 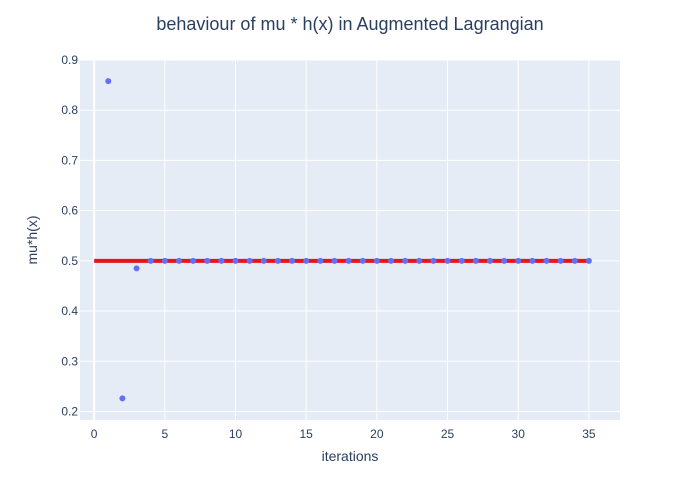 I want to click on y-axis-title: mu*h(x), so click(x=32, y=239).